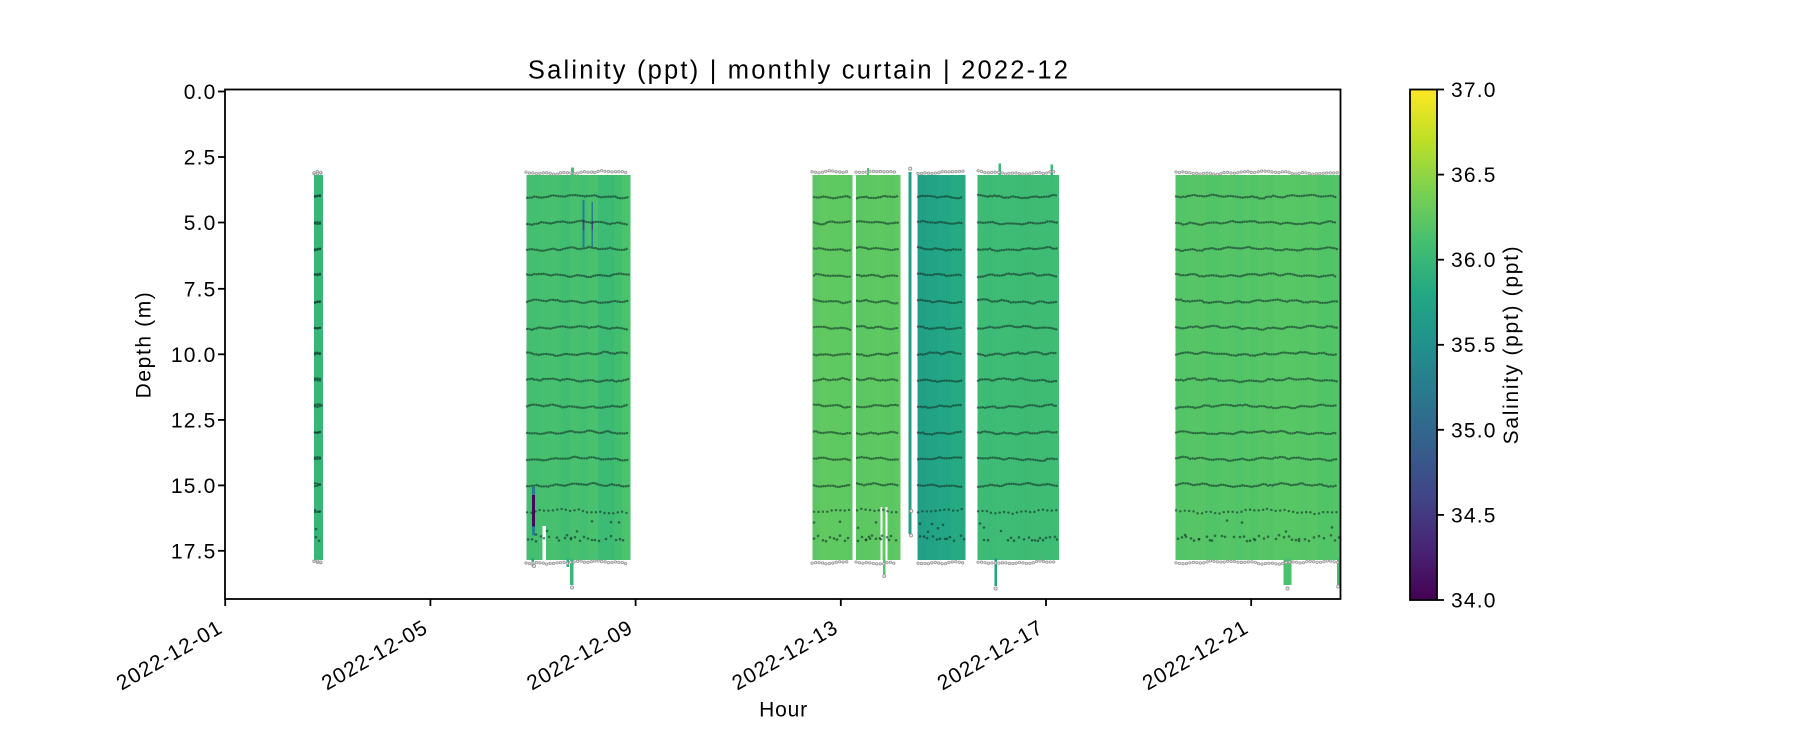 The width and height of the screenshot is (1800, 750). Describe the element at coordinates (200, 289) in the screenshot. I see `svg-text: 7.5` at that location.